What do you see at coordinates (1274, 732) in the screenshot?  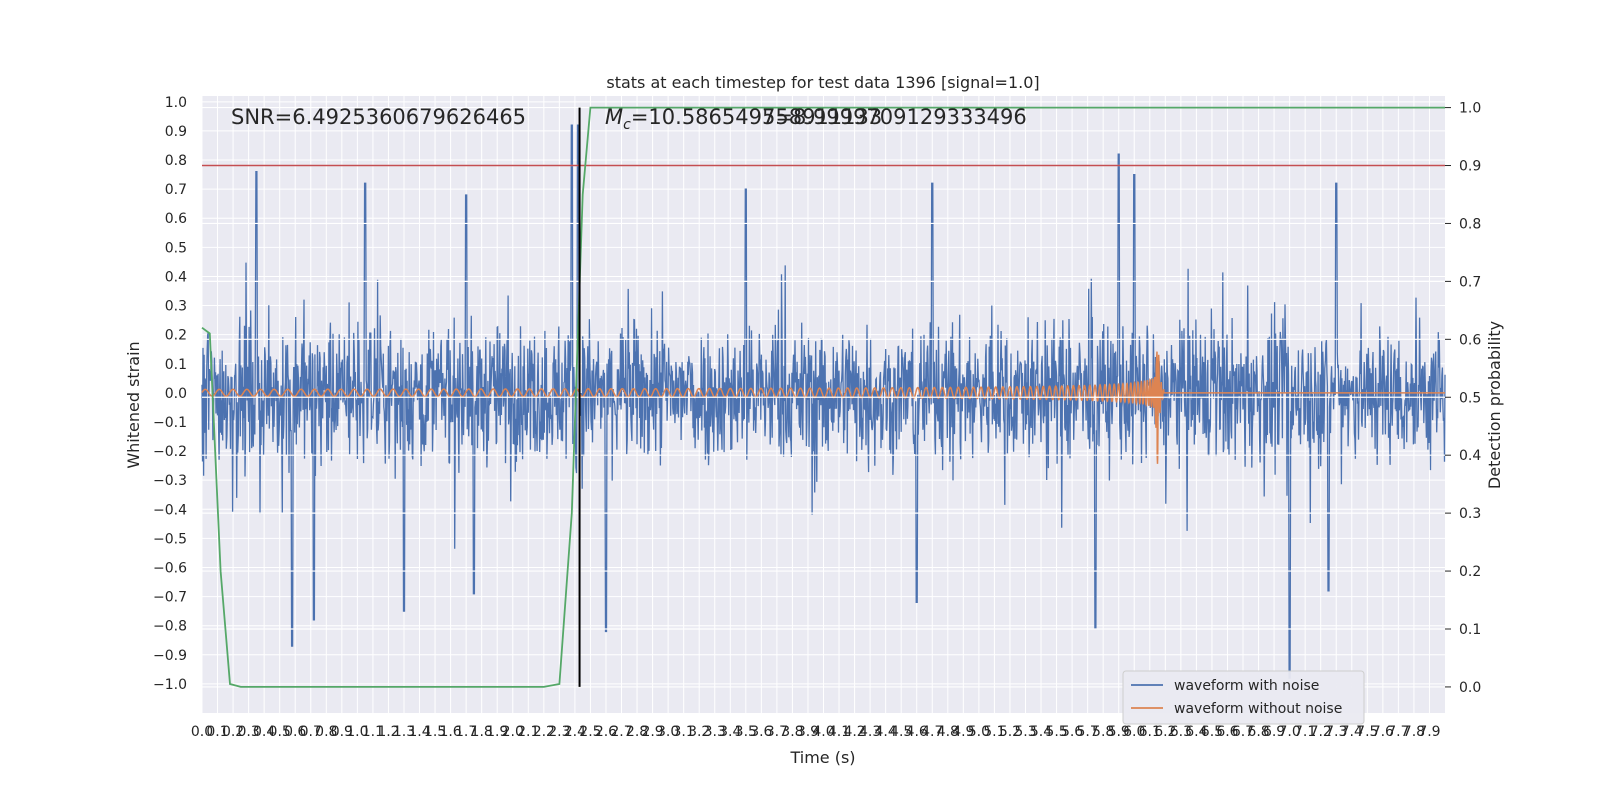 I see `x-tick-label: 6.9` at bounding box center [1274, 732].